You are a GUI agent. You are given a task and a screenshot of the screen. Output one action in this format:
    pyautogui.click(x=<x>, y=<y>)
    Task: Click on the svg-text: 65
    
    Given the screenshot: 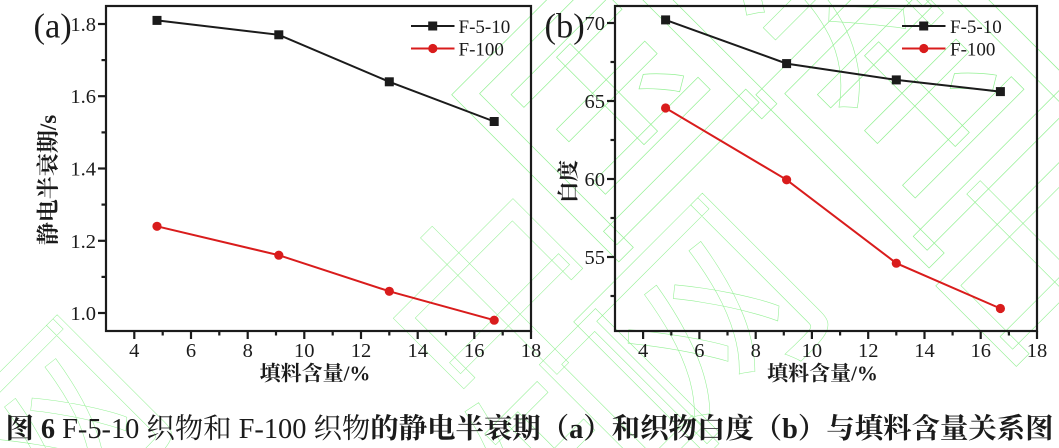 What is the action you would take?
    pyautogui.click(x=595, y=102)
    